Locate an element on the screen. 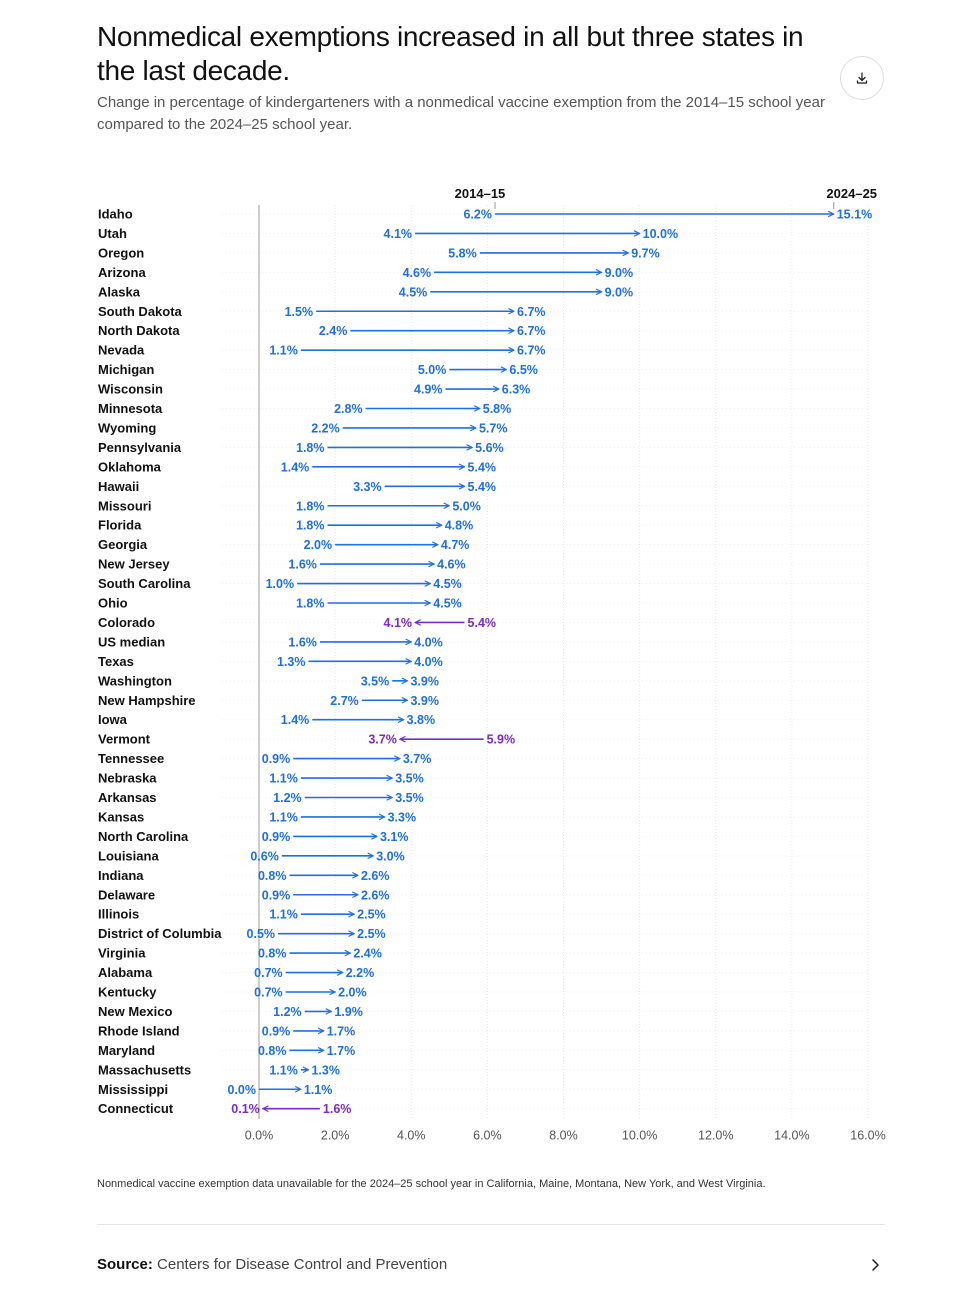  state-label: Minnesota is located at coordinates (130, 408).